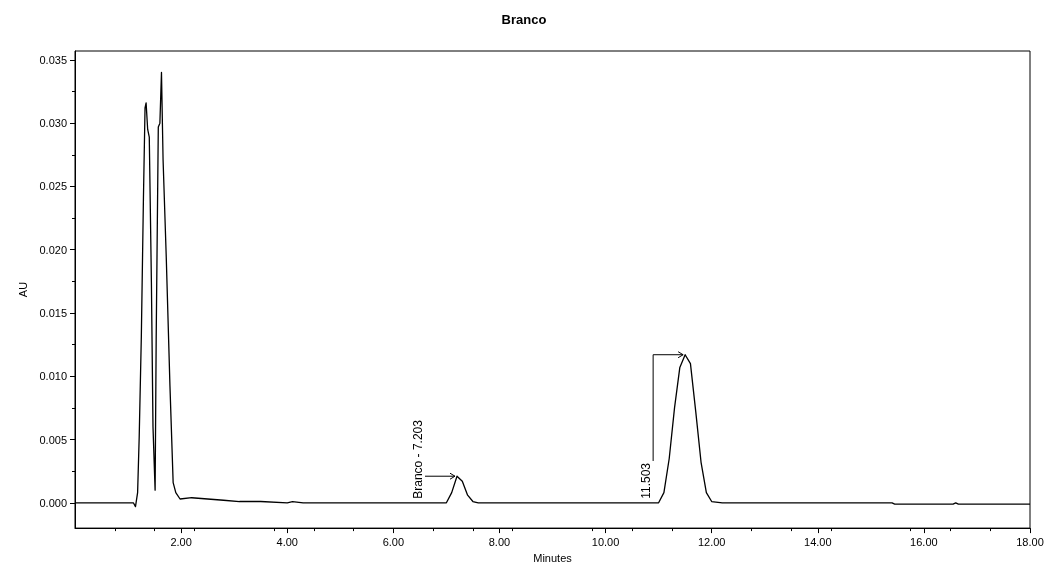  What do you see at coordinates (23, 289) in the screenshot?
I see `y-axis-title: AU` at bounding box center [23, 289].